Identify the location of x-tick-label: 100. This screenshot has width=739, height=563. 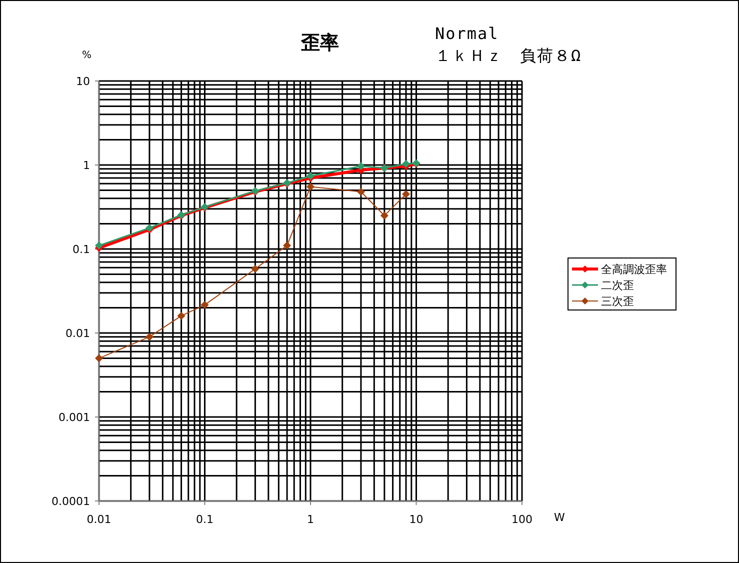
(522, 519).